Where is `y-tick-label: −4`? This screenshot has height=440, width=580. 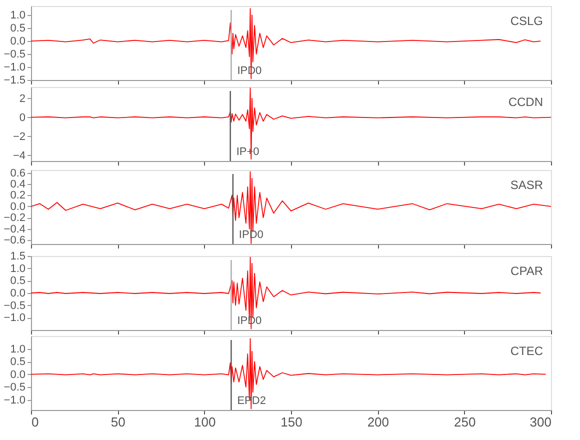 y-tick-label: −4 is located at coordinates (19, 156).